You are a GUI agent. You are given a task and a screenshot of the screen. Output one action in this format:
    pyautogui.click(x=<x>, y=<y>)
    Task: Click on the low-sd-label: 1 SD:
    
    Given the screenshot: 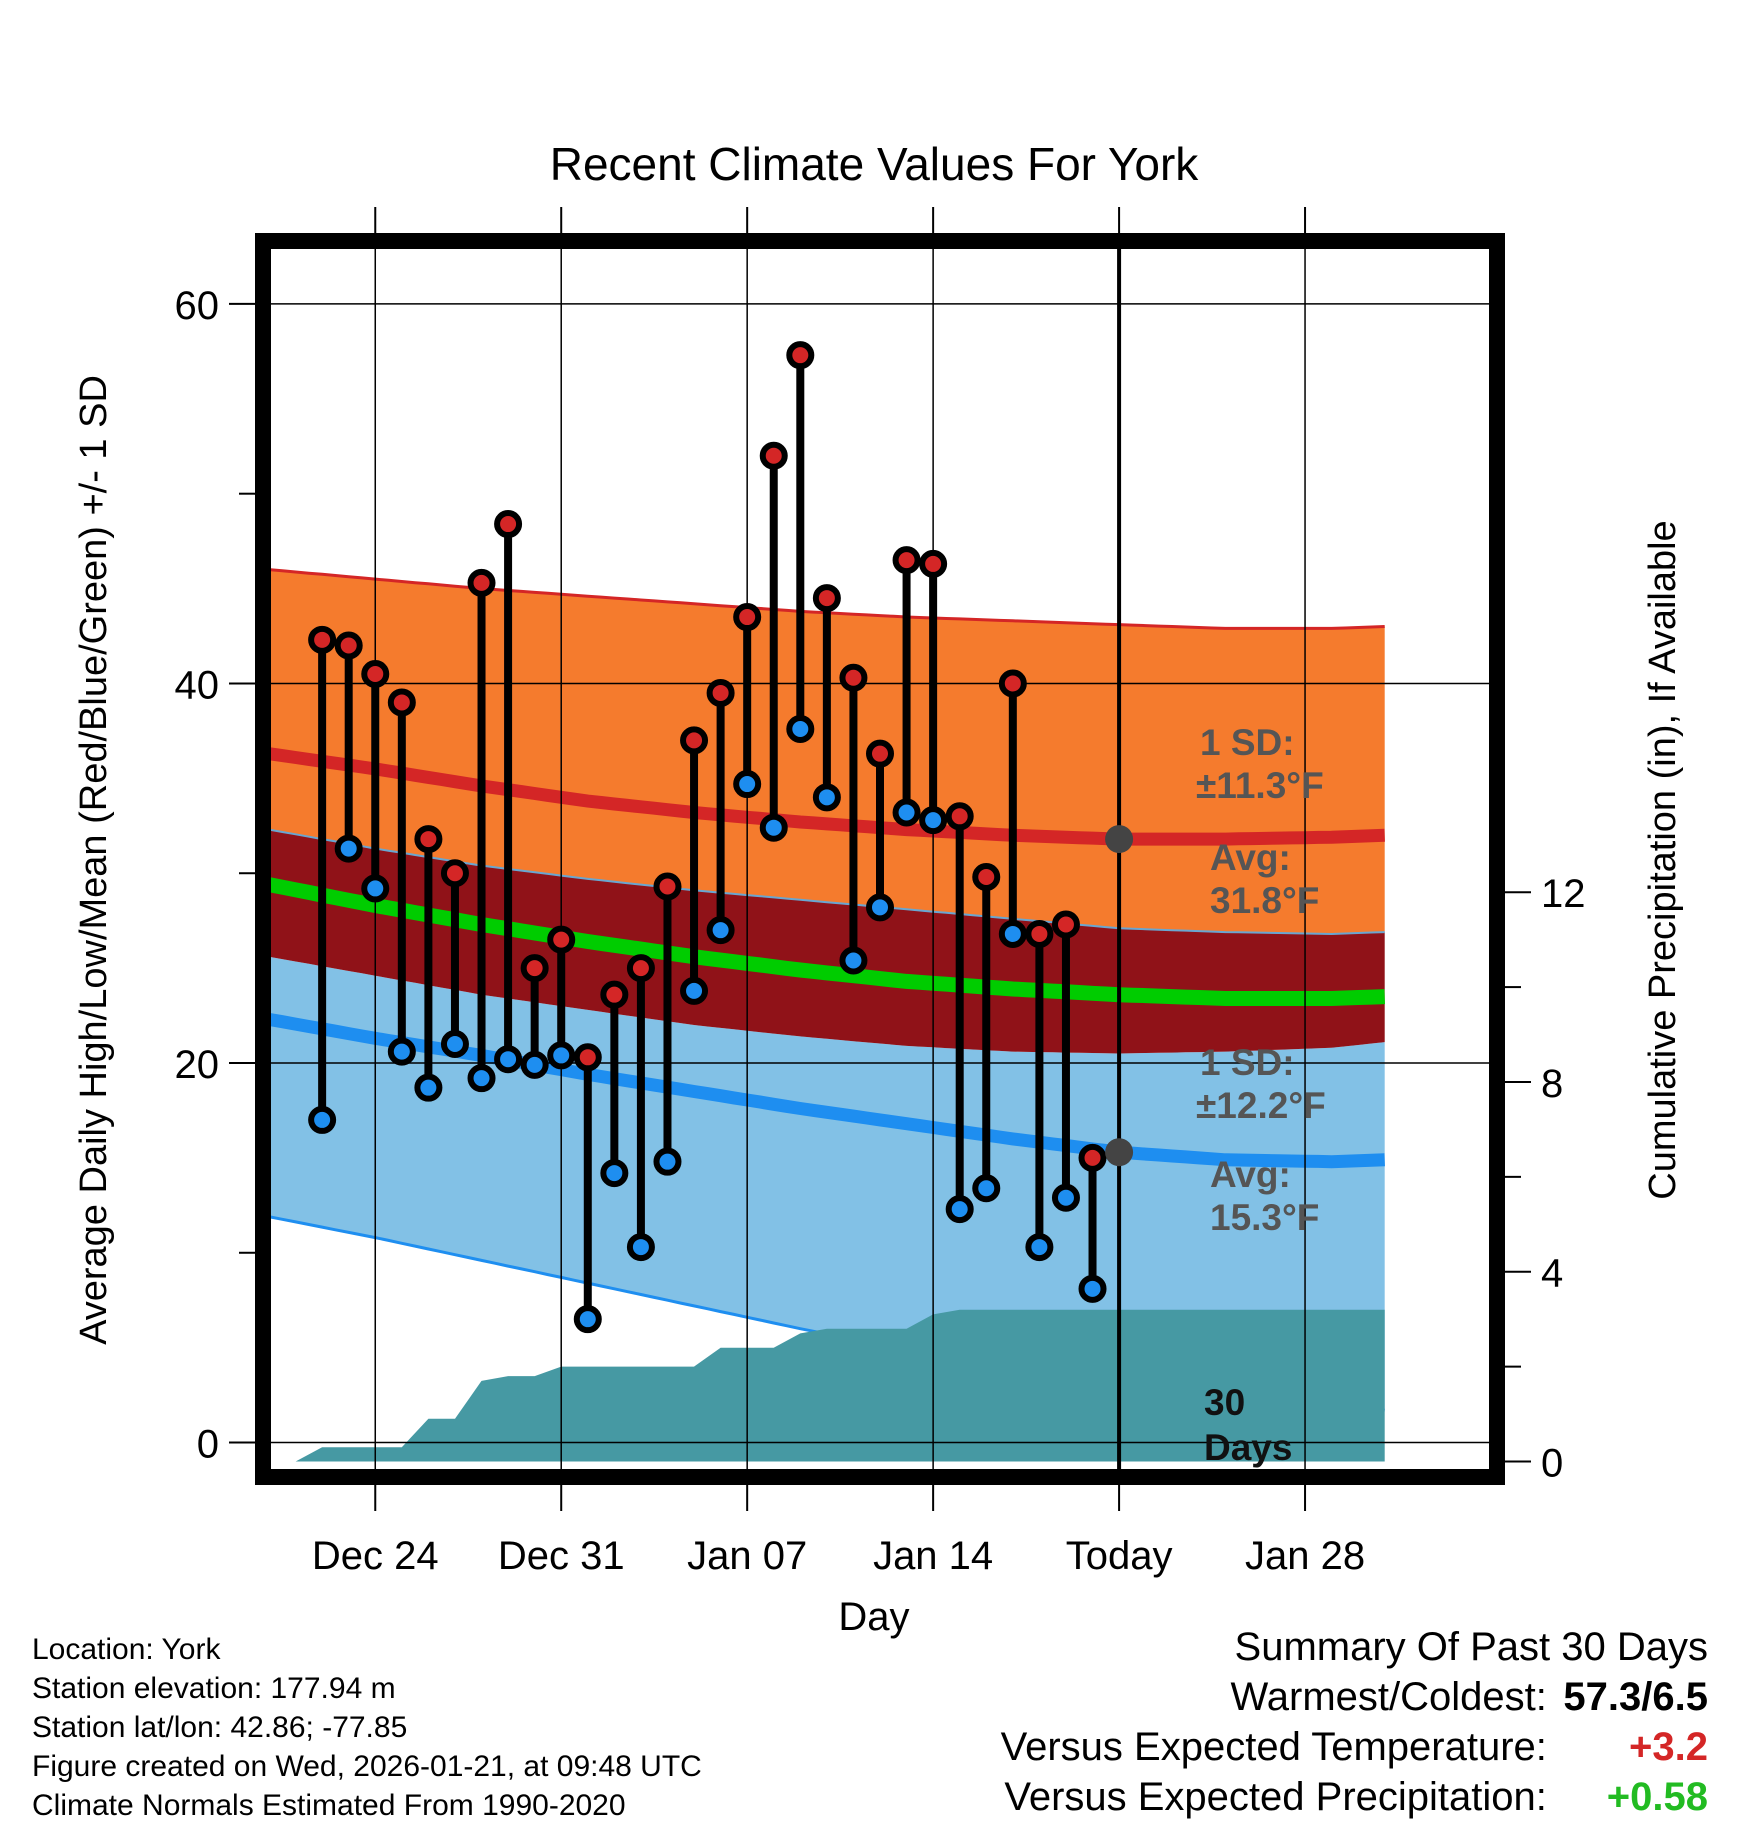 What is the action you would take?
    pyautogui.click(x=1247, y=1062)
    